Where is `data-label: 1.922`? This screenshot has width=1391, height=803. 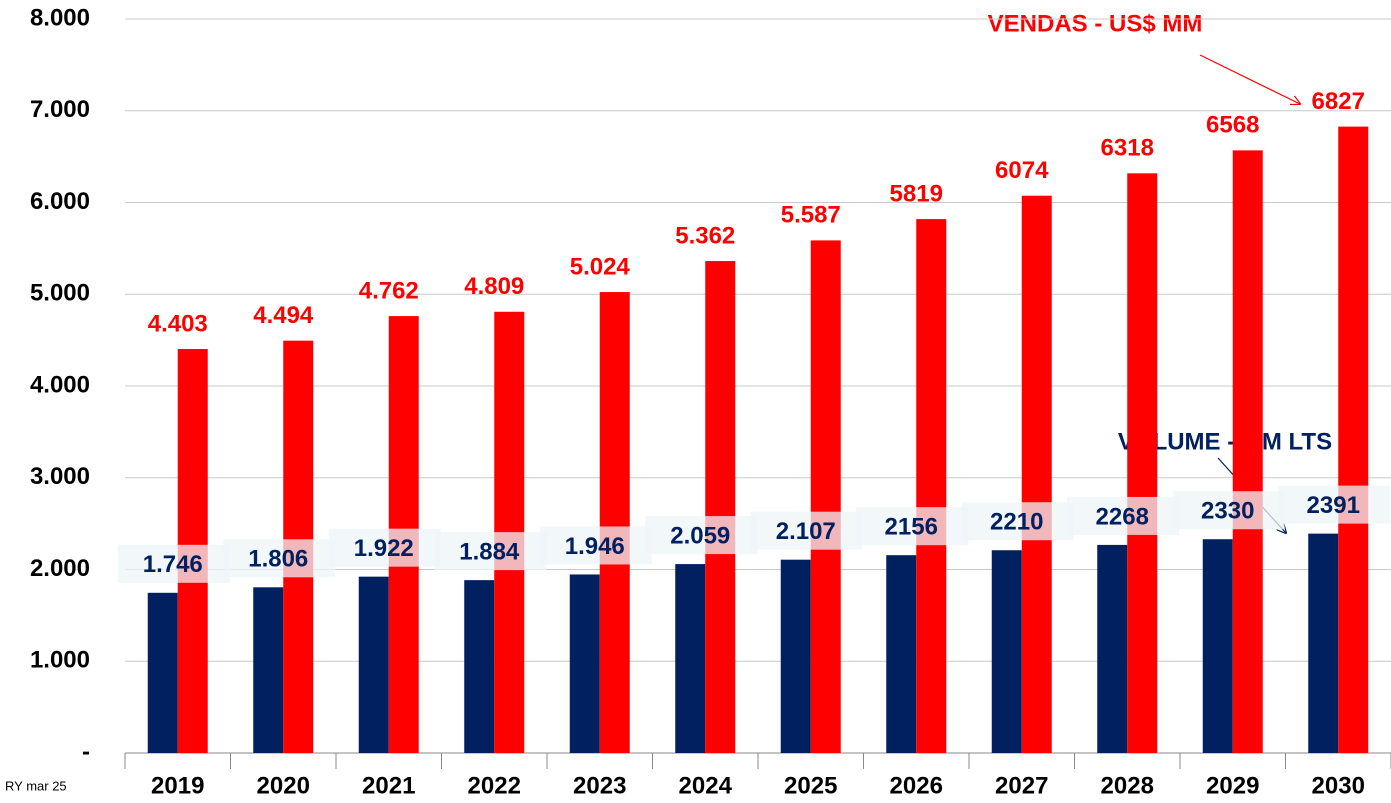
data-label: 1.922 is located at coordinates (384, 548).